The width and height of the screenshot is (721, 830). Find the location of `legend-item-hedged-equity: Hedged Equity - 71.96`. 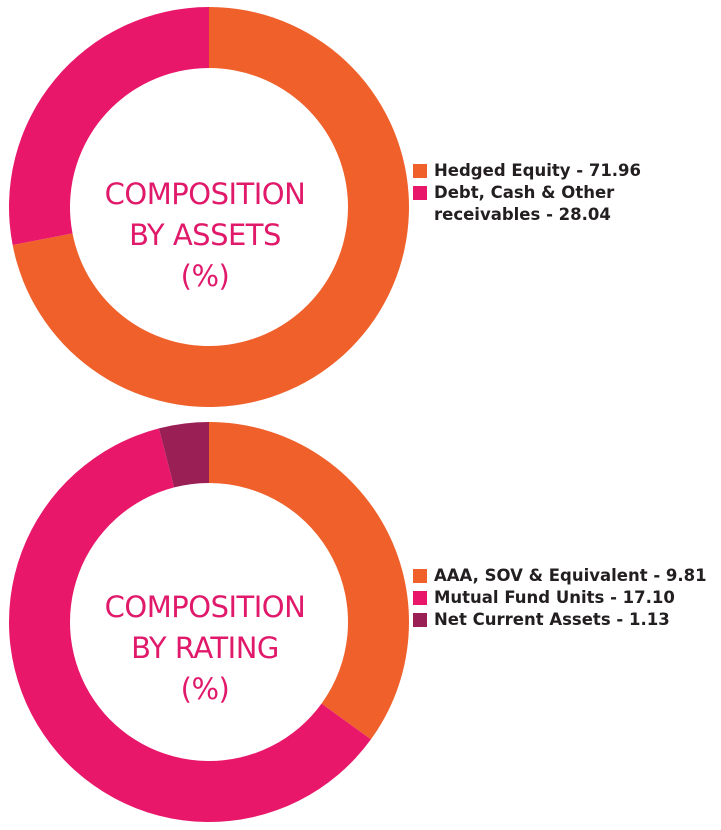

legend-item-hedged-equity: Hedged Equity - 71.96 is located at coordinates (565, 171).